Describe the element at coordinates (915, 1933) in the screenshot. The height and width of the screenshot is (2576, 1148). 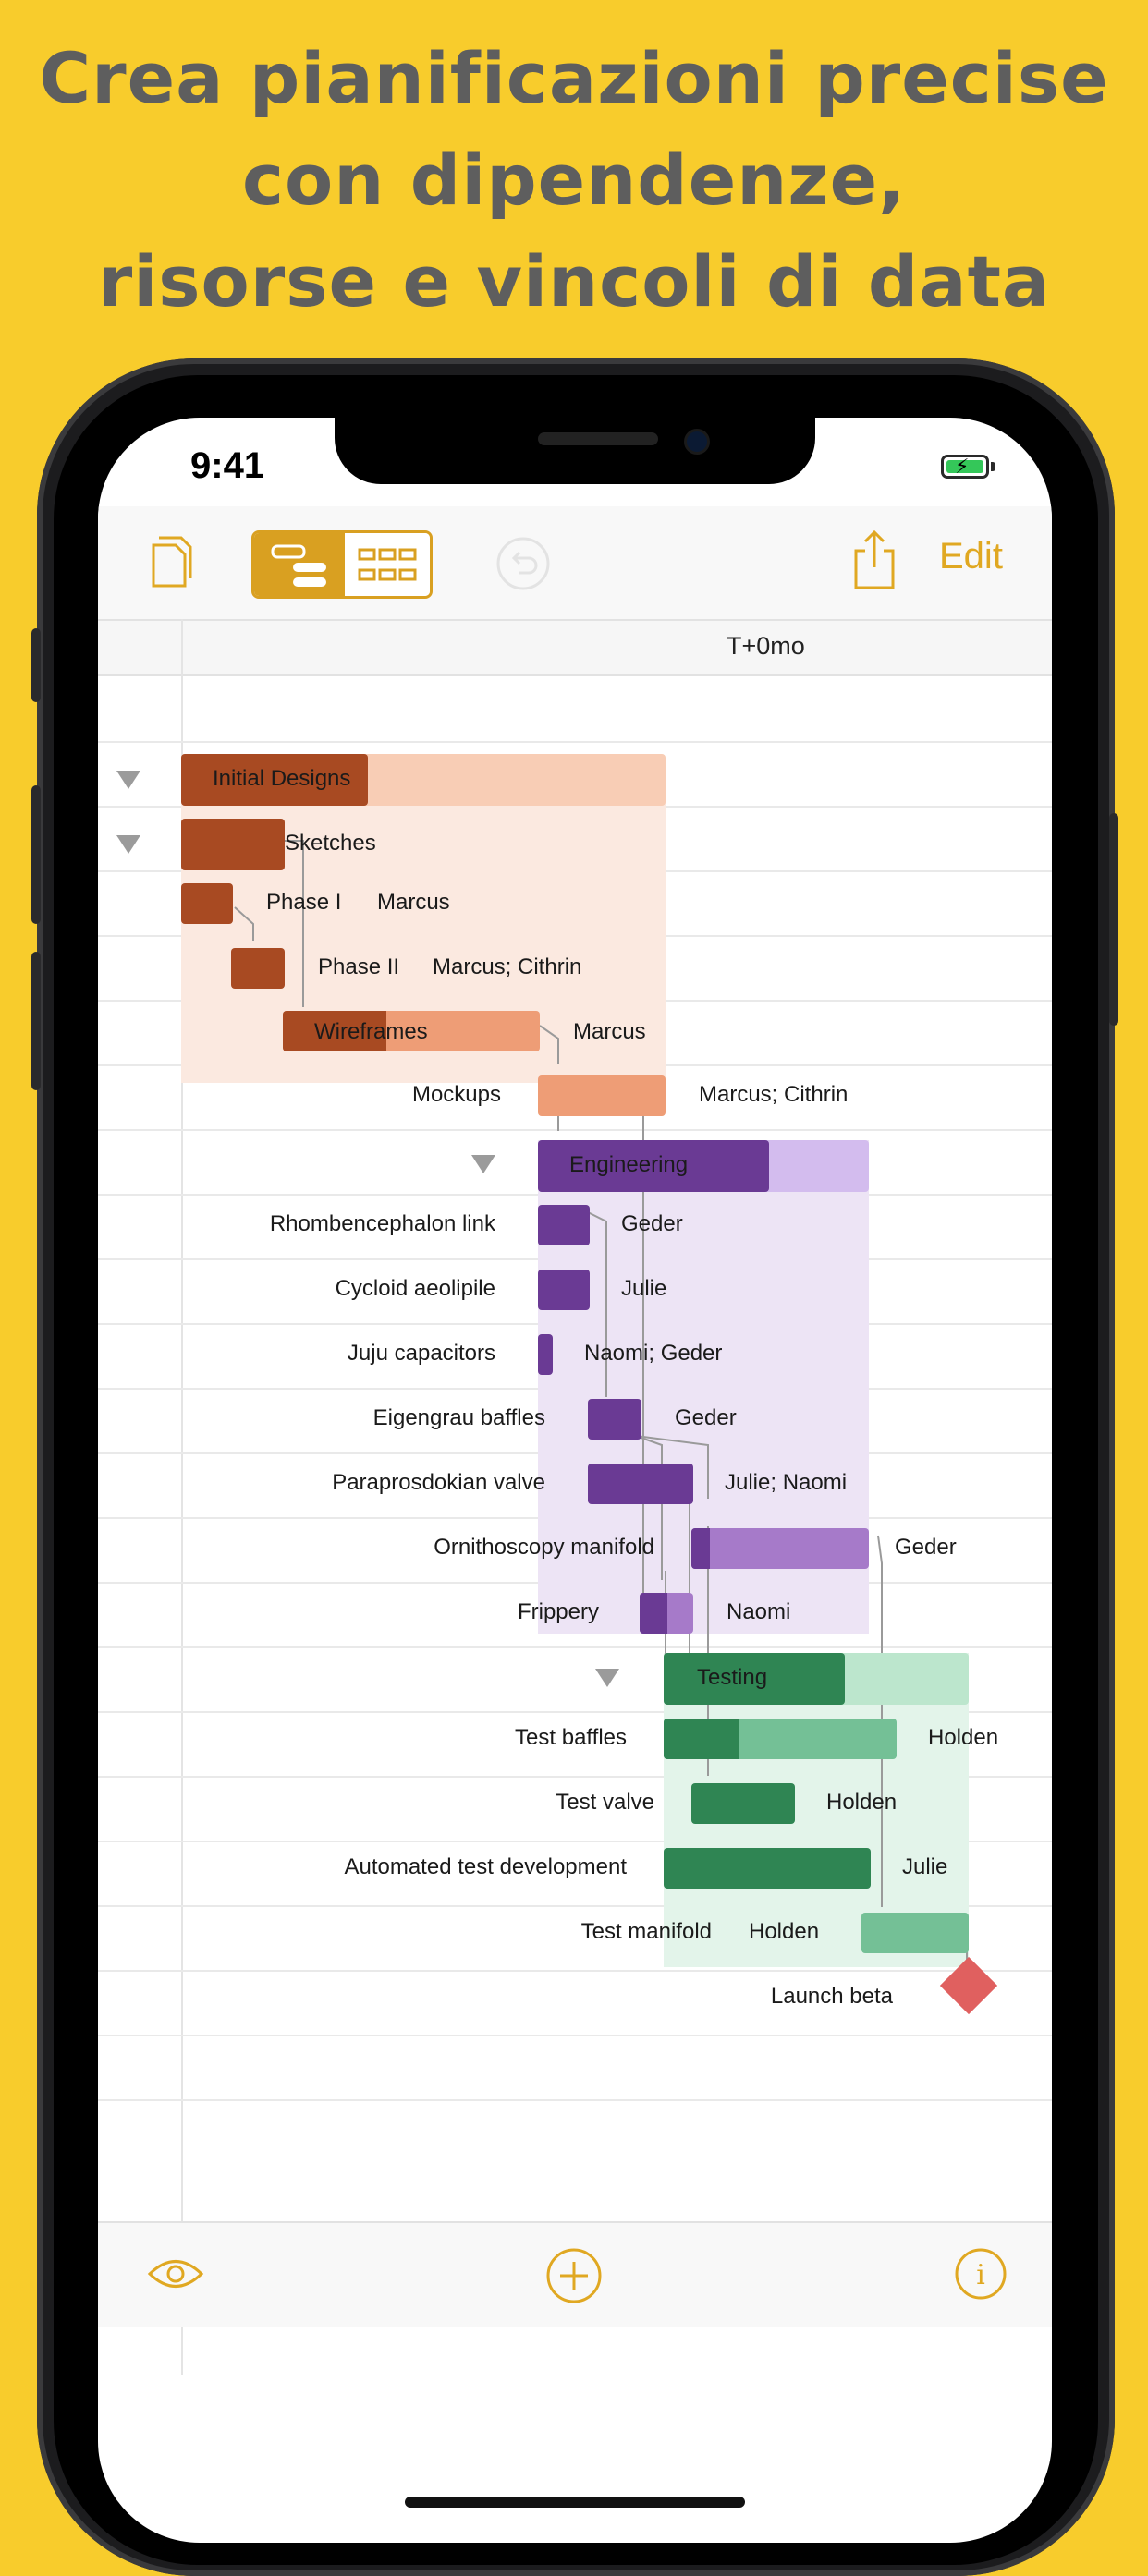
I see `test-manifold-bar` at that location.